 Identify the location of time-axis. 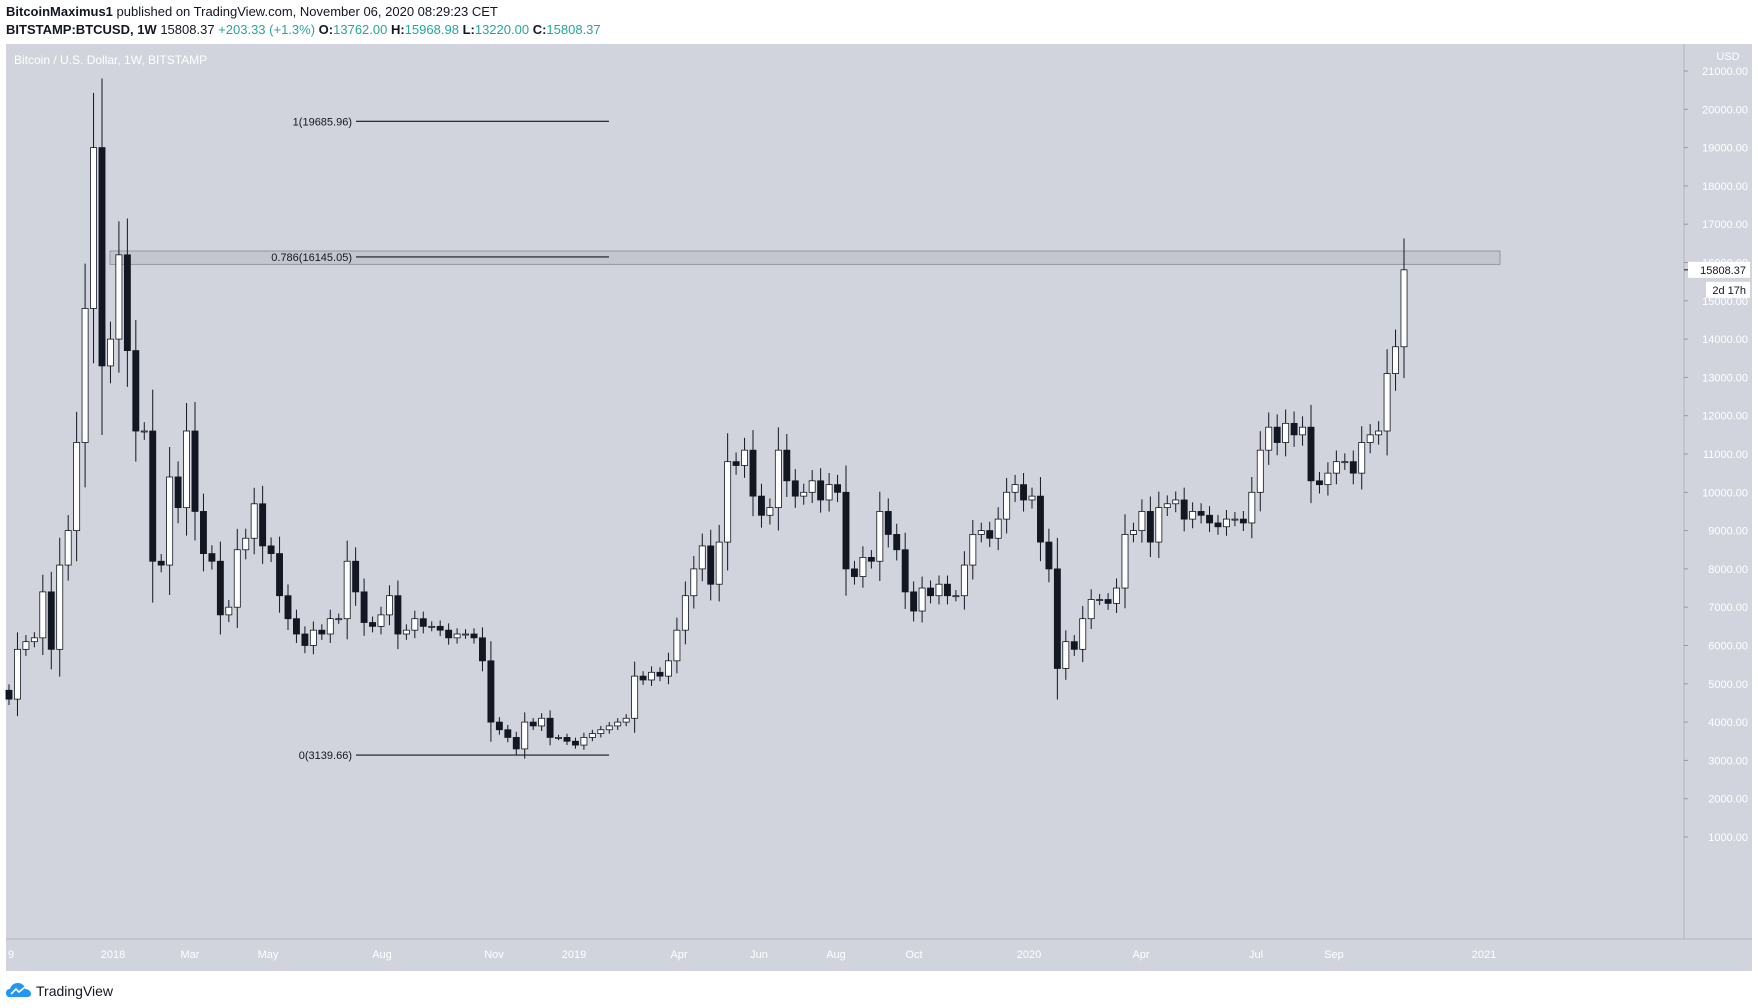
(879, 955).